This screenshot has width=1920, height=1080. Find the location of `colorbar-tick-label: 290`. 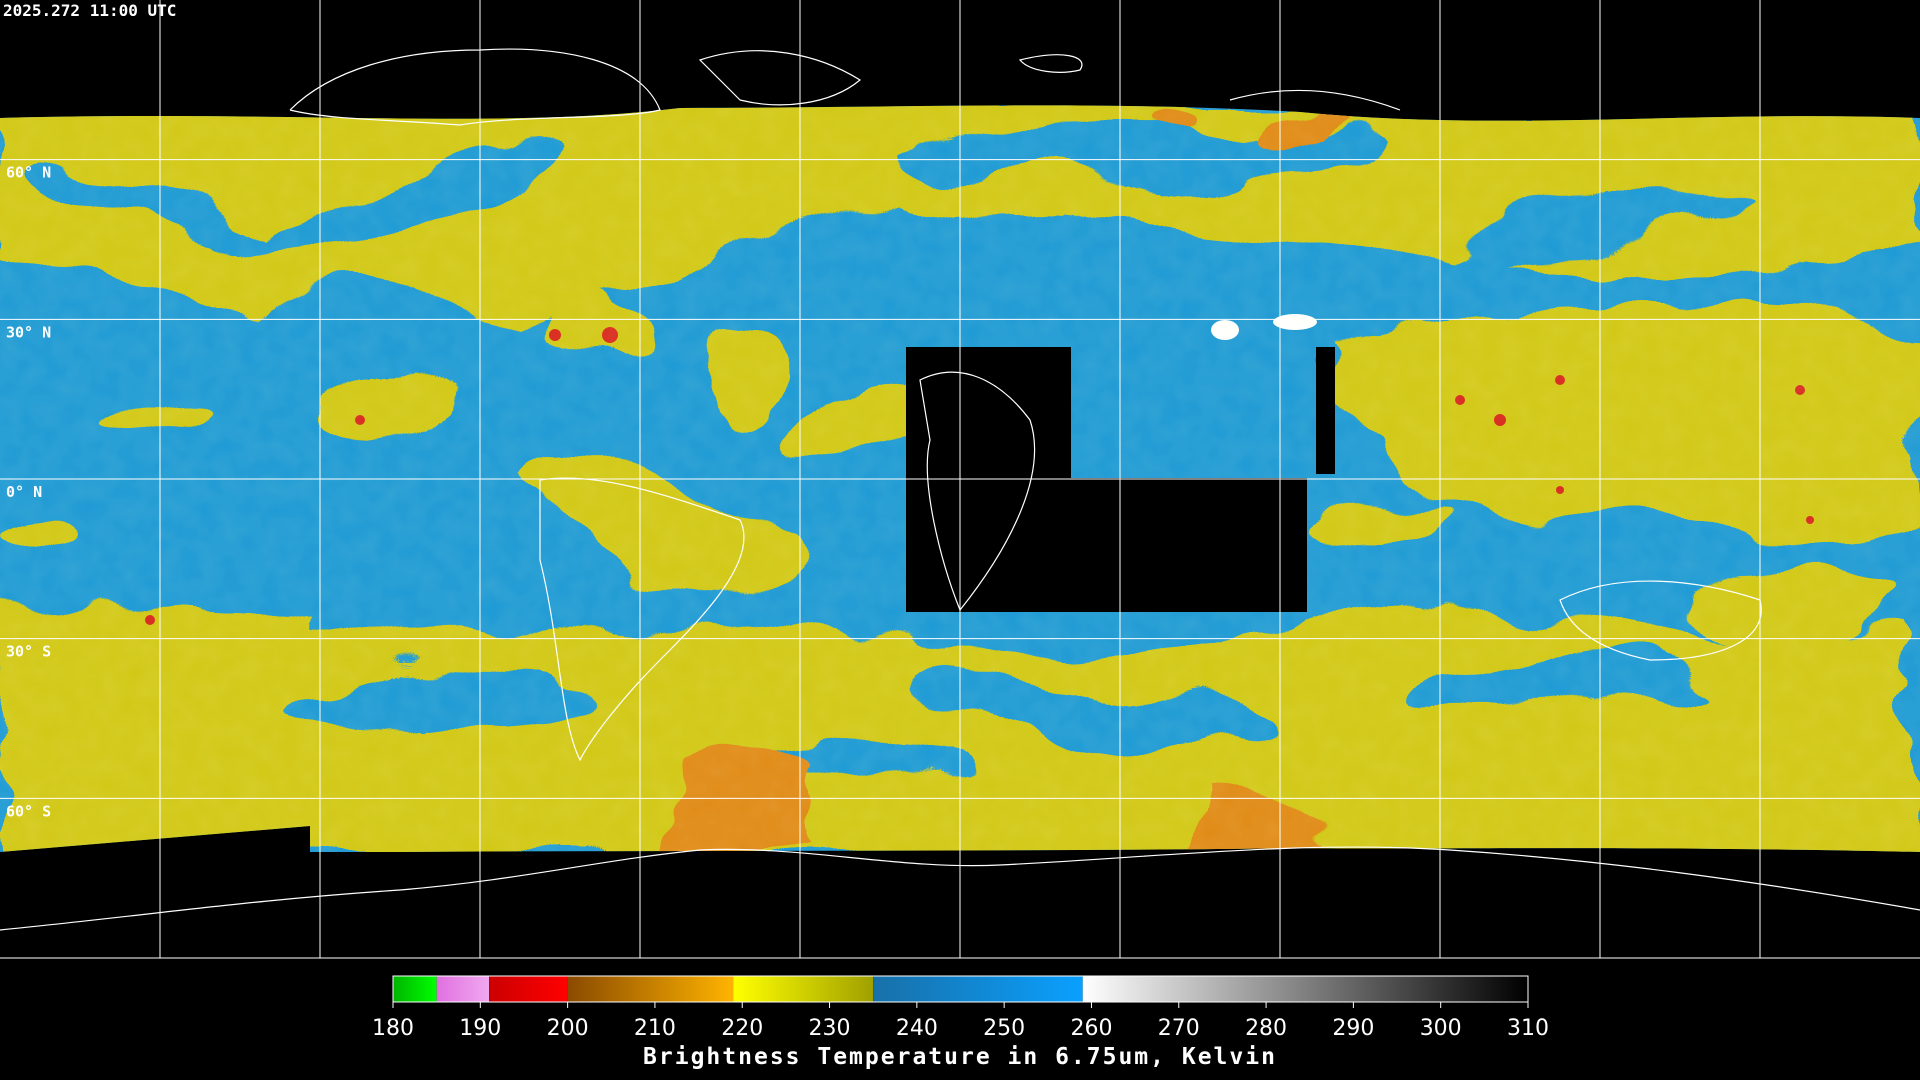

colorbar-tick-label: 290 is located at coordinates (1353, 1028).